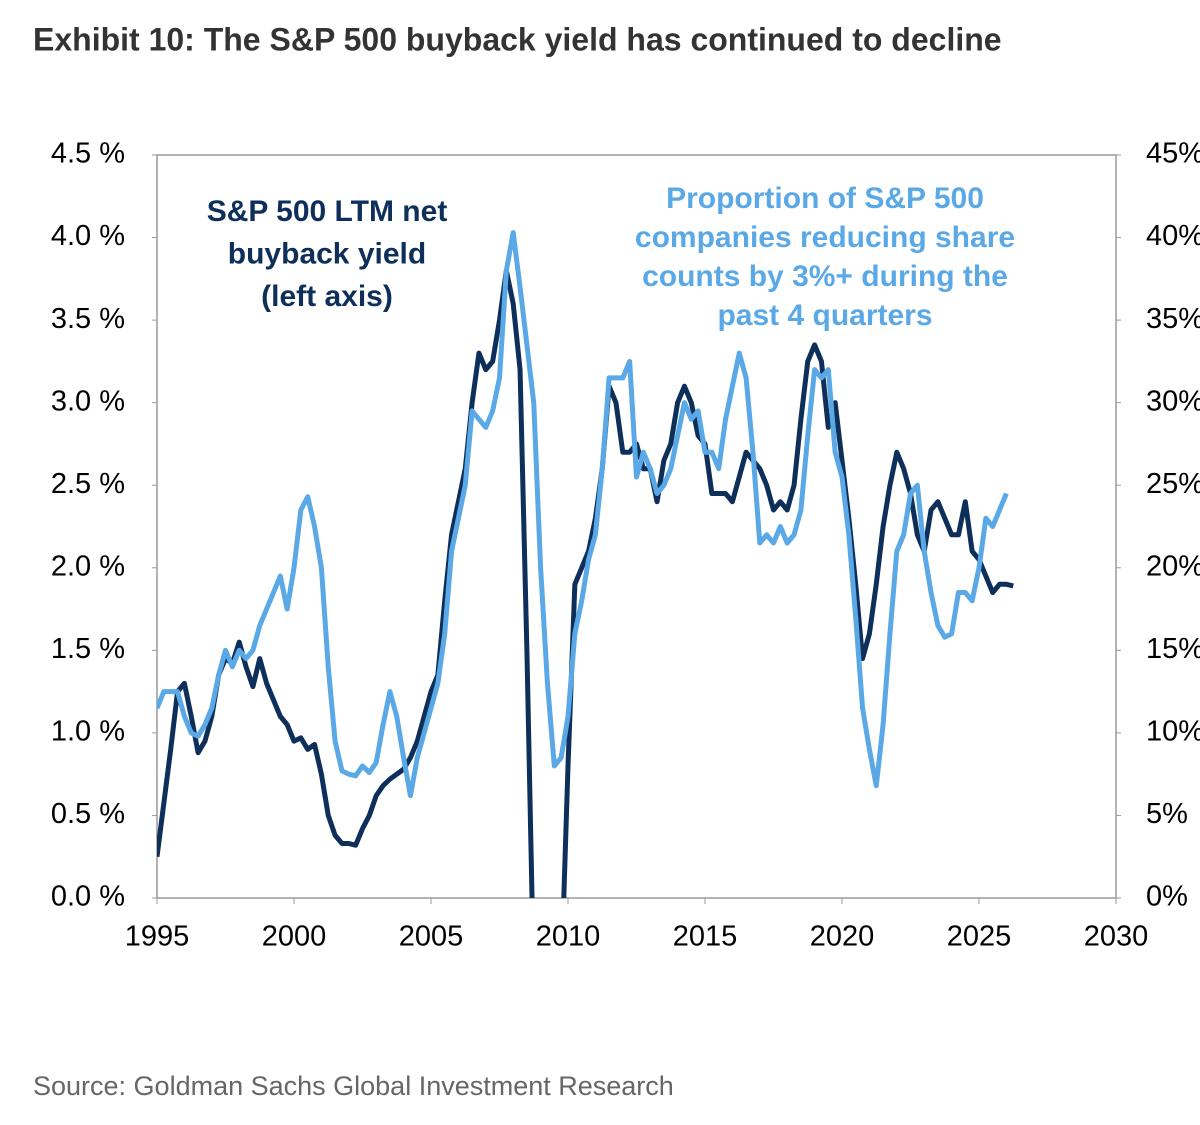 This screenshot has width=1200, height=1125. Describe the element at coordinates (1173, 401) in the screenshot. I see `y2-tick-label: 30%` at that location.